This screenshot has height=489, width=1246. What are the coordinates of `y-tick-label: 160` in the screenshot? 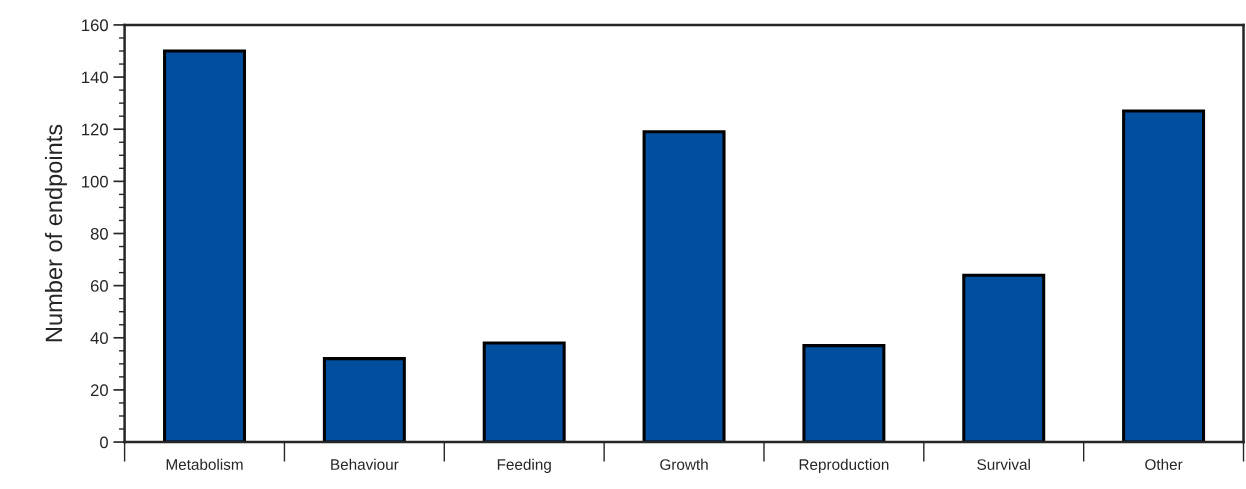 It's located at (95, 25).